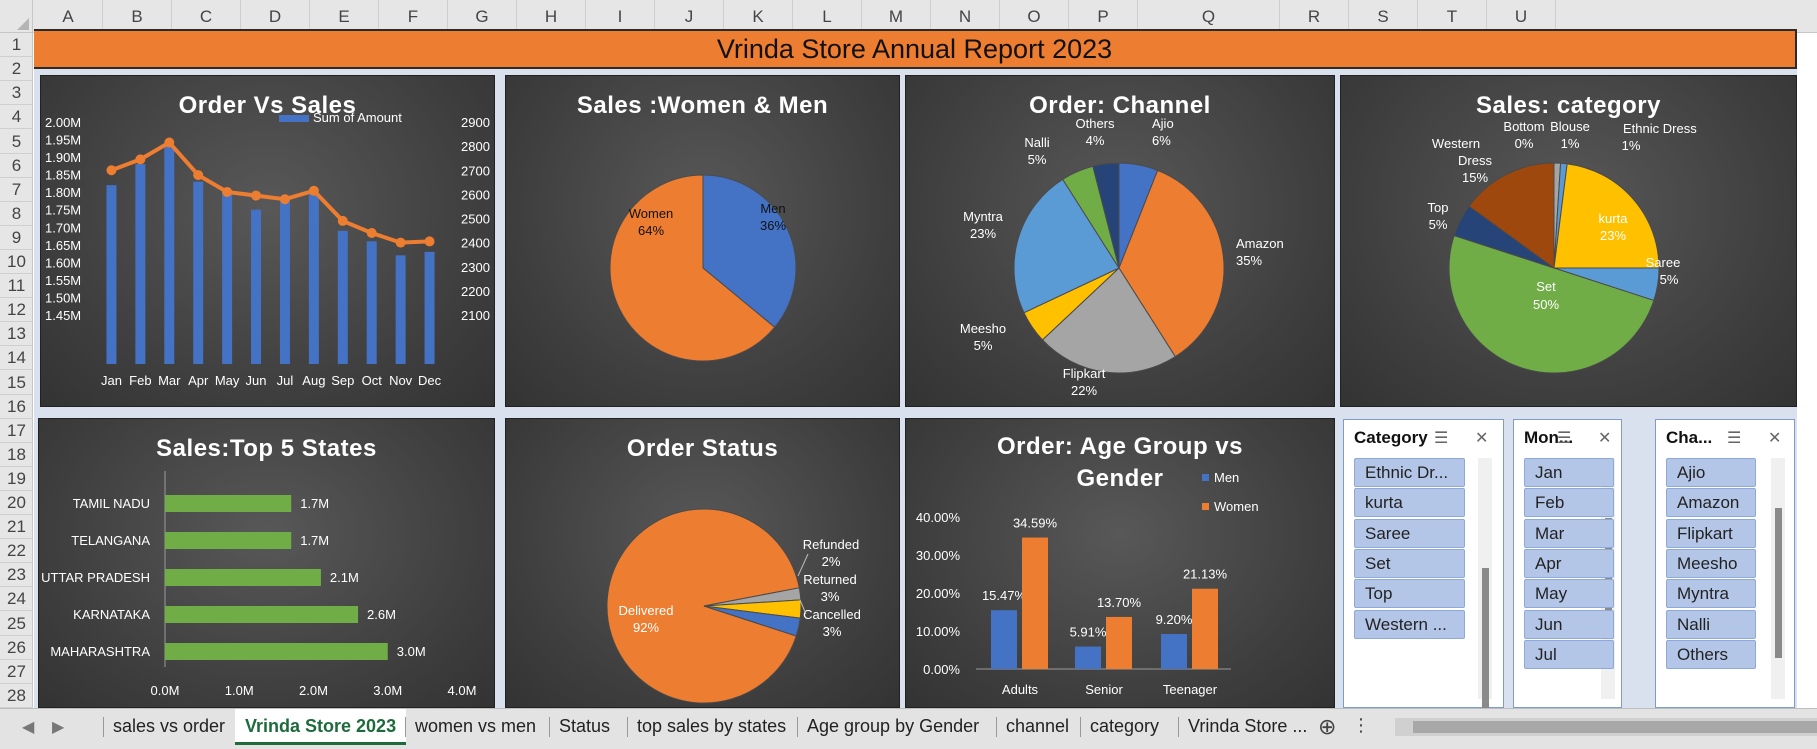 The image size is (1817, 749). I want to click on column-header-E: E, so click(344, 16).